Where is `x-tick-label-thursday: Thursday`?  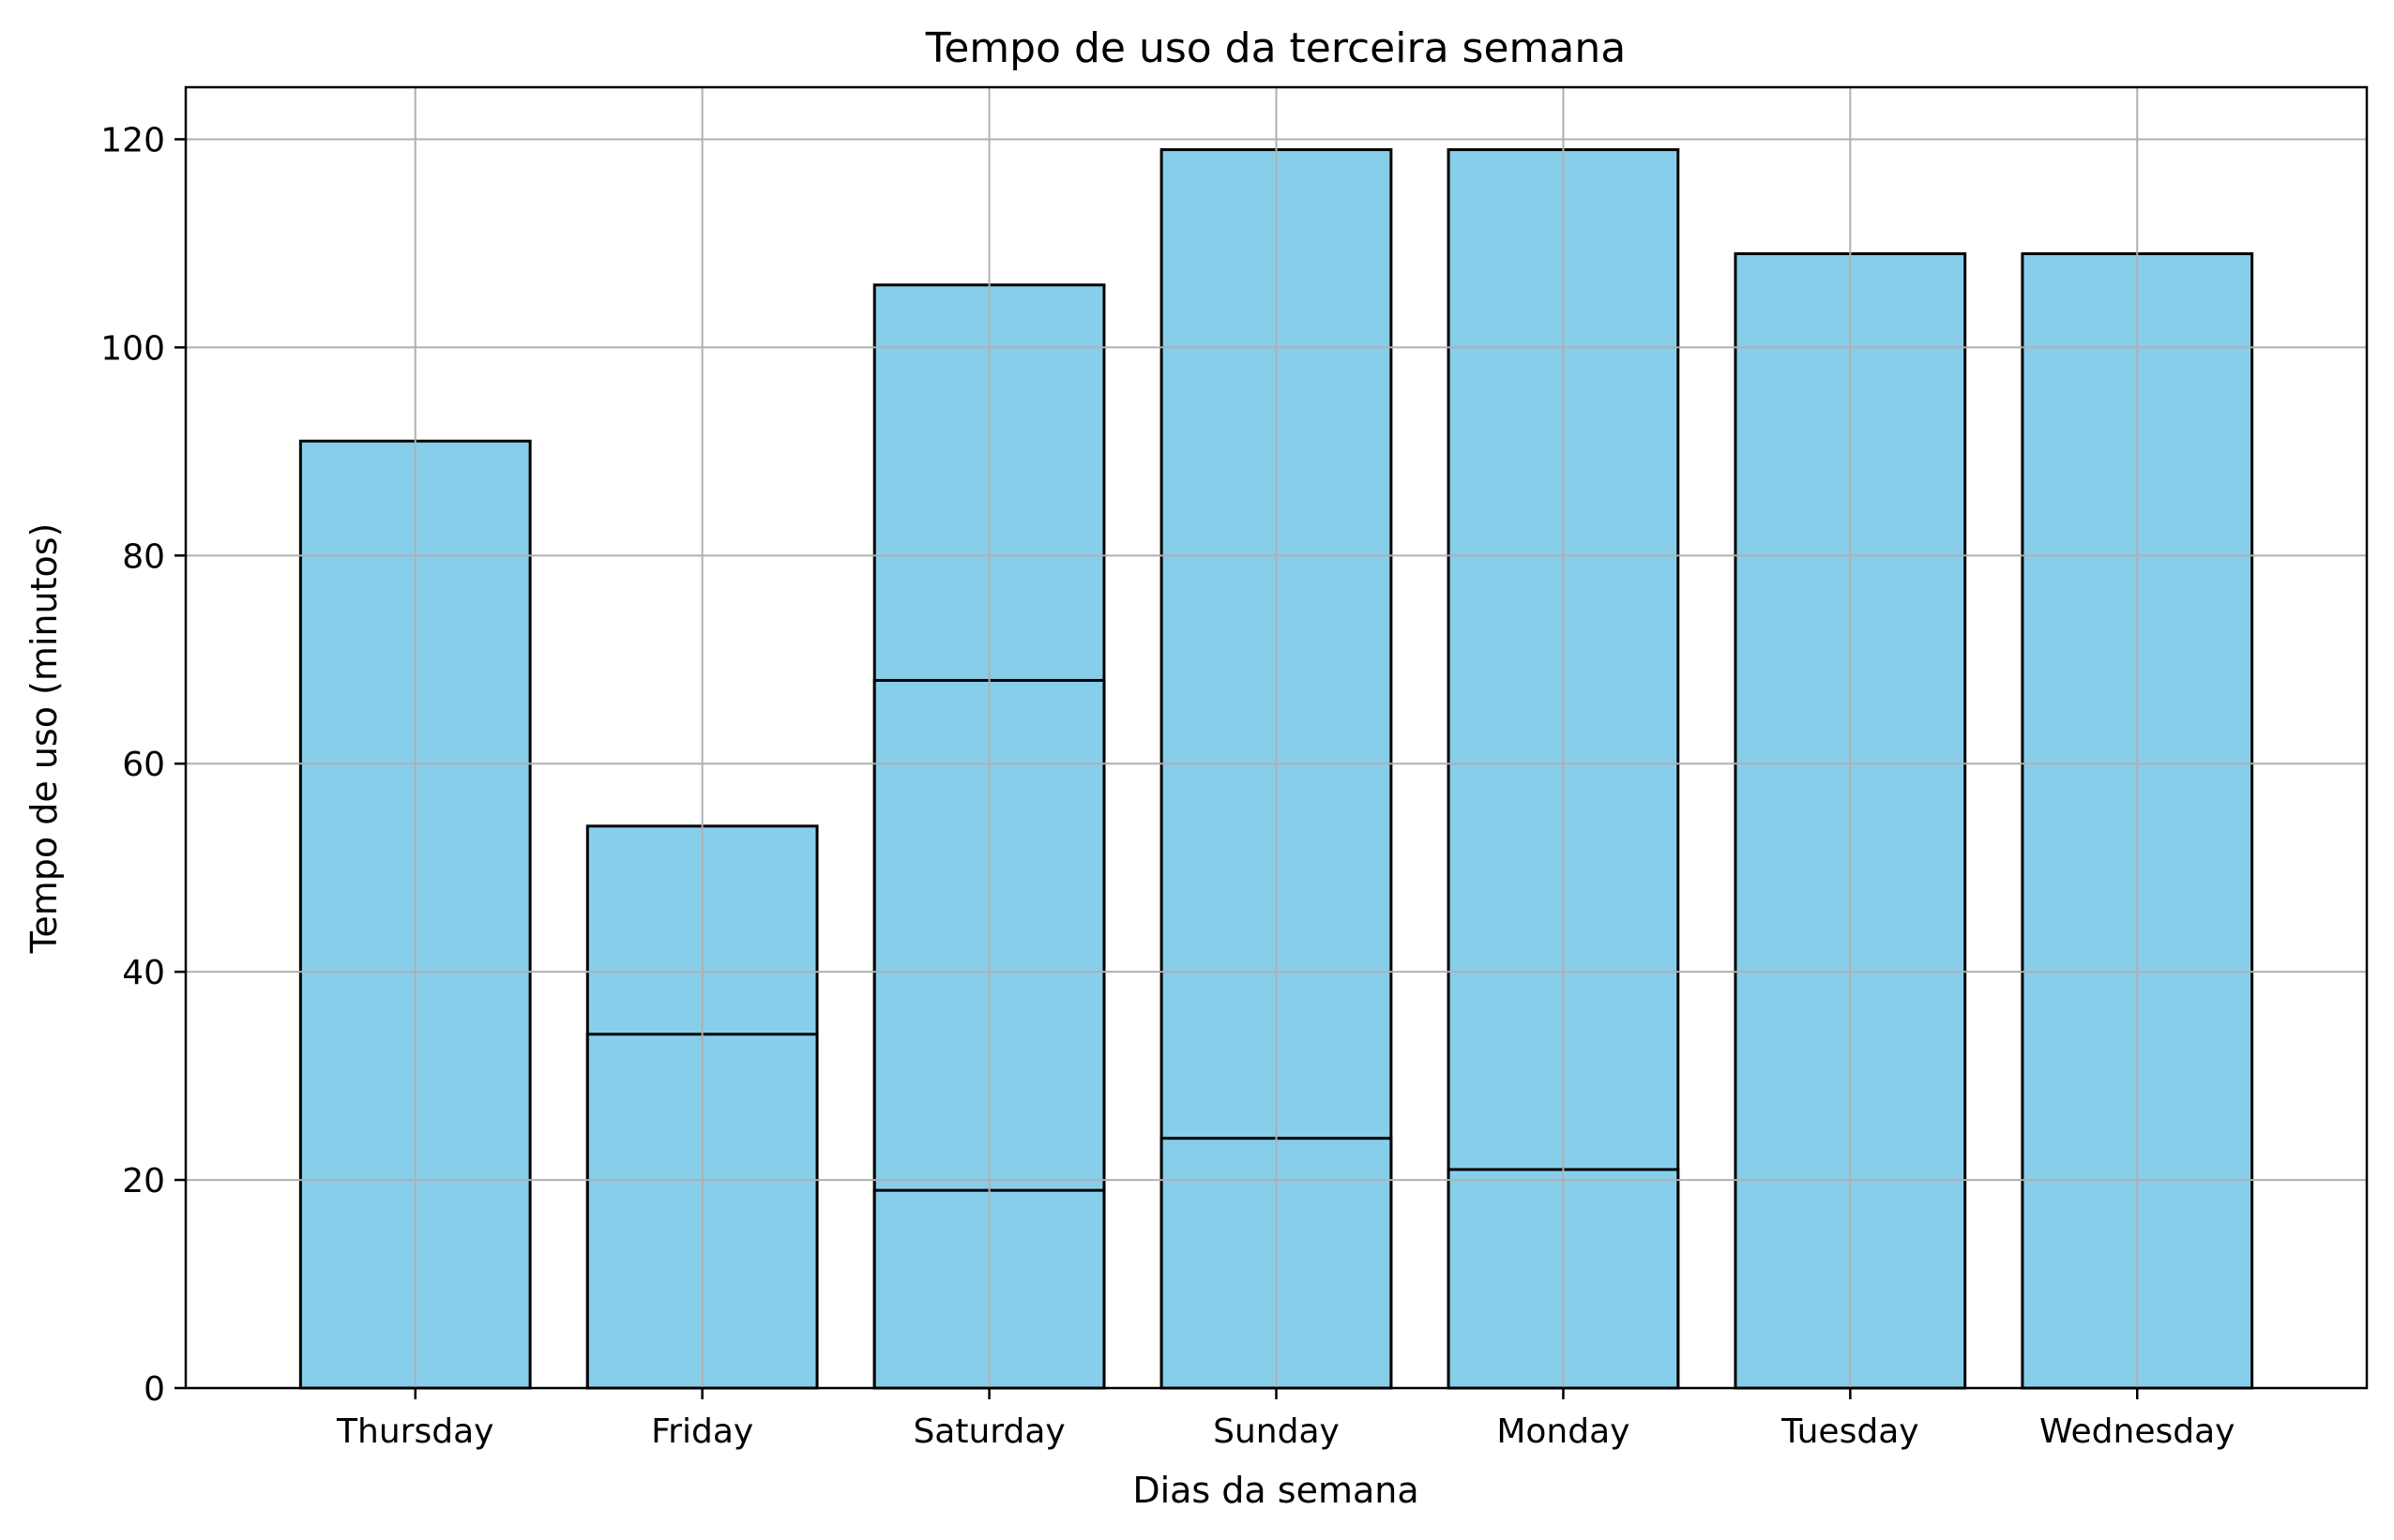 x-tick-label-thursday: Thursday is located at coordinates (414, 1431).